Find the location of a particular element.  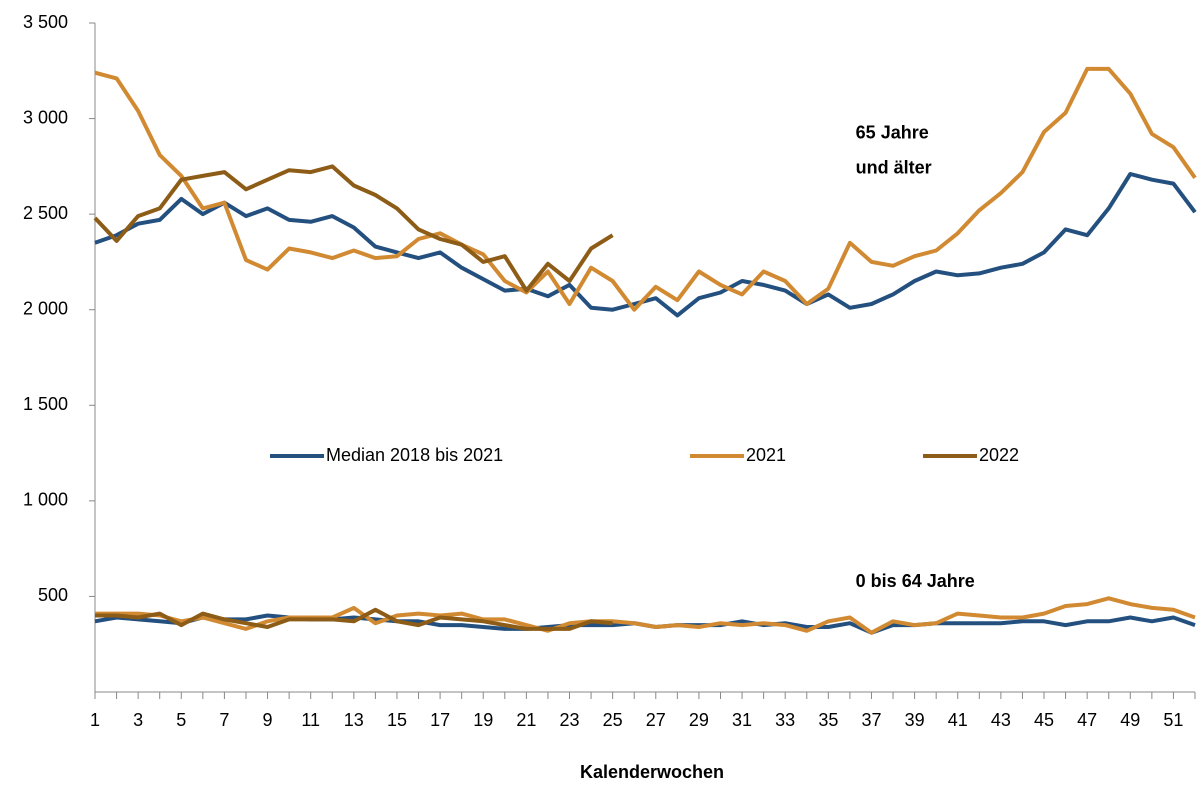

y-tick-label: 500 is located at coordinates (53, 595).